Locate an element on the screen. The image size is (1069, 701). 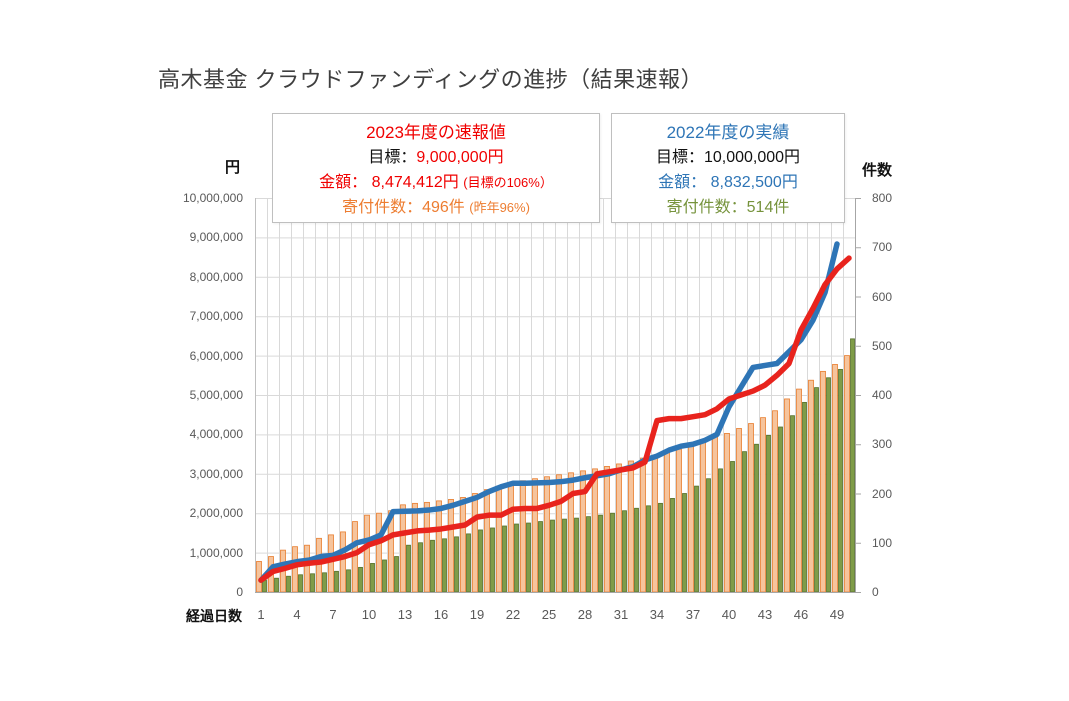
goal-value: 9,000,000円 is located at coordinates (460, 157).